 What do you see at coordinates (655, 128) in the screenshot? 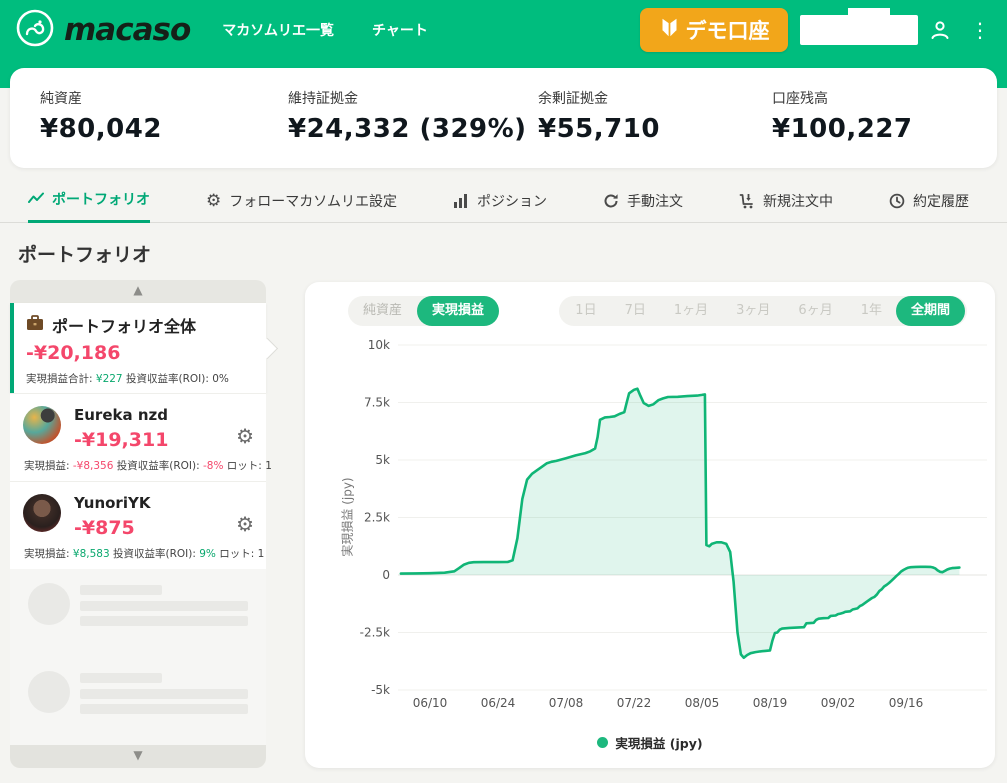
I see `summary-free-margin: 余剰証拠金 ¥55,710` at bounding box center [655, 128].